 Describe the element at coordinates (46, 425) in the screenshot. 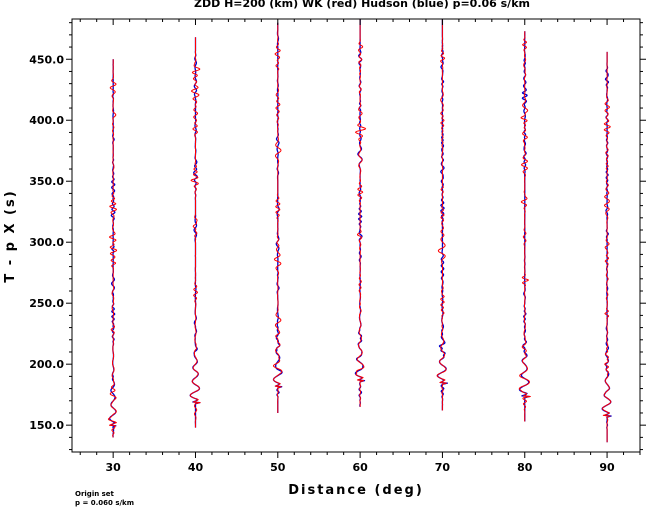

I see `y-tick-label: 150.0` at that location.